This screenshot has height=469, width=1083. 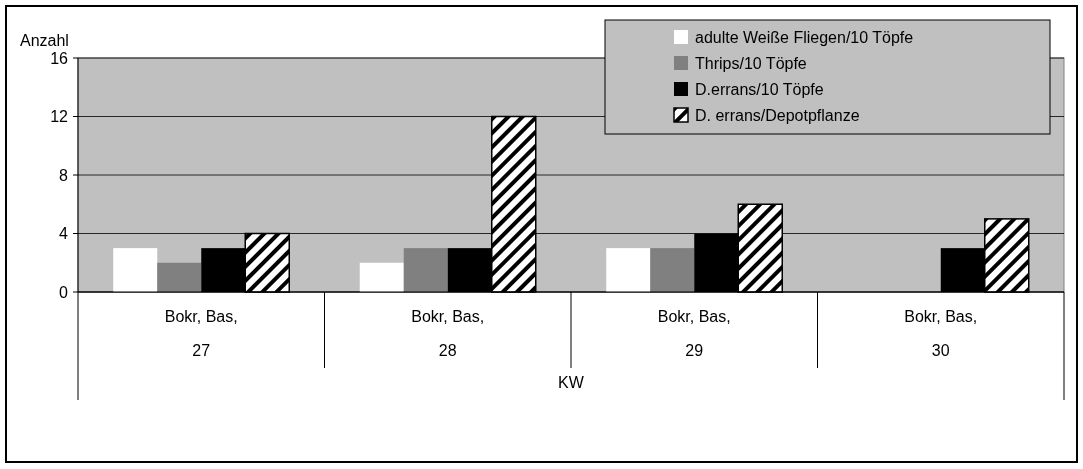 What do you see at coordinates (777, 115) in the screenshot?
I see `legend-label: D. errans/Depotpflanze` at bounding box center [777, 115].